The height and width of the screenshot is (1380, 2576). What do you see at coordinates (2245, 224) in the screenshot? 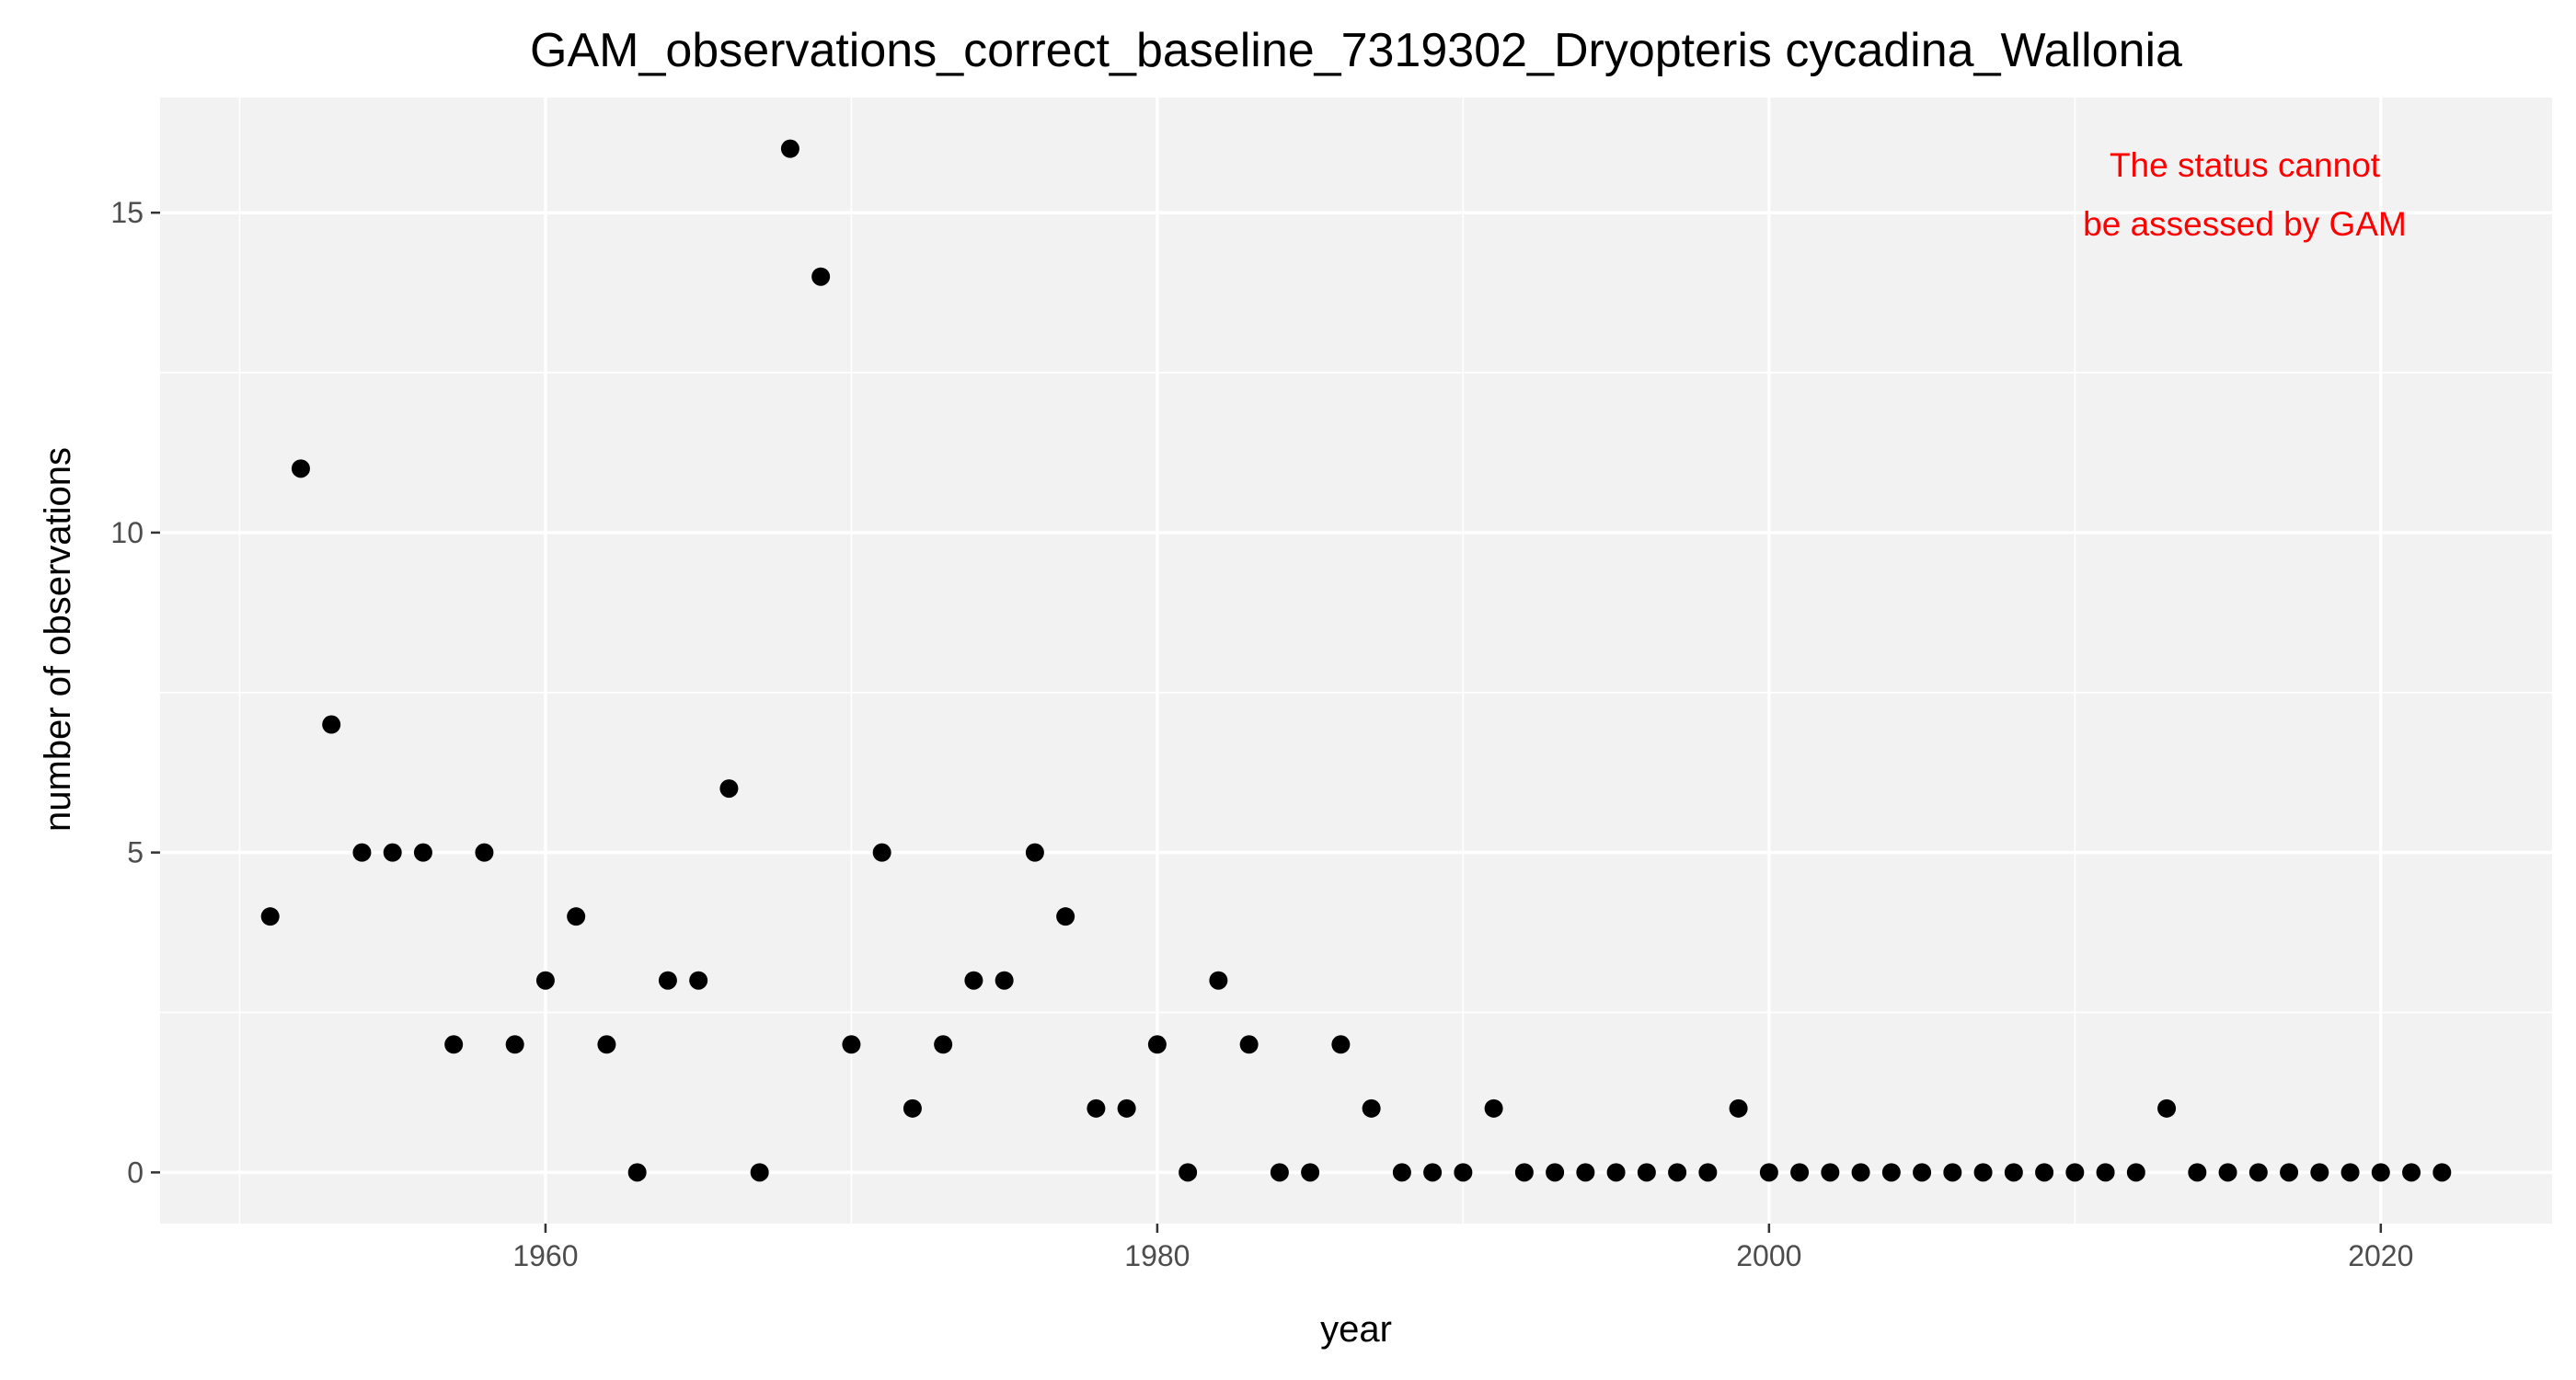
I see `annotation-line: be assessed by GAM` at bounding box center [2245, 224].